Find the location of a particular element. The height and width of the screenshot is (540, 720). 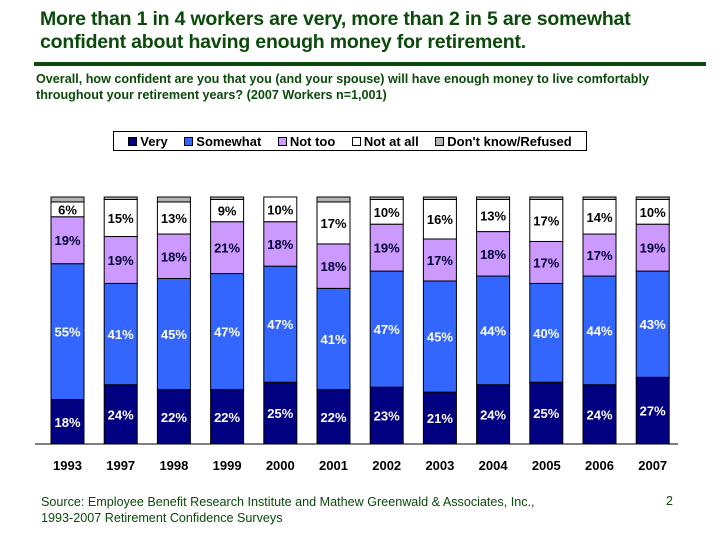

bar-segment-very-2007 is located at coordinates (652, 410).